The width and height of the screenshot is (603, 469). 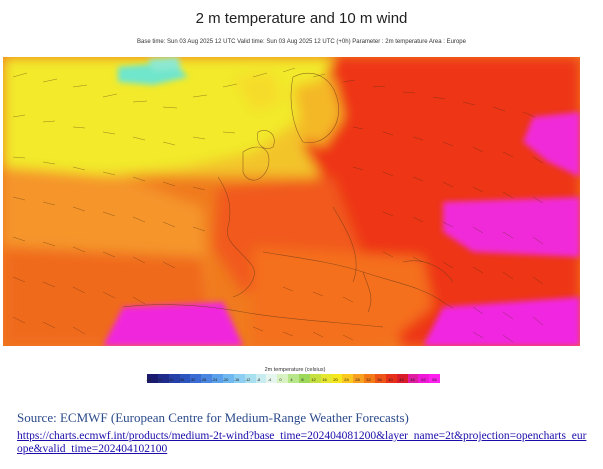 I want to click on legend-tick-label: 28, so click(x=357, y=379).